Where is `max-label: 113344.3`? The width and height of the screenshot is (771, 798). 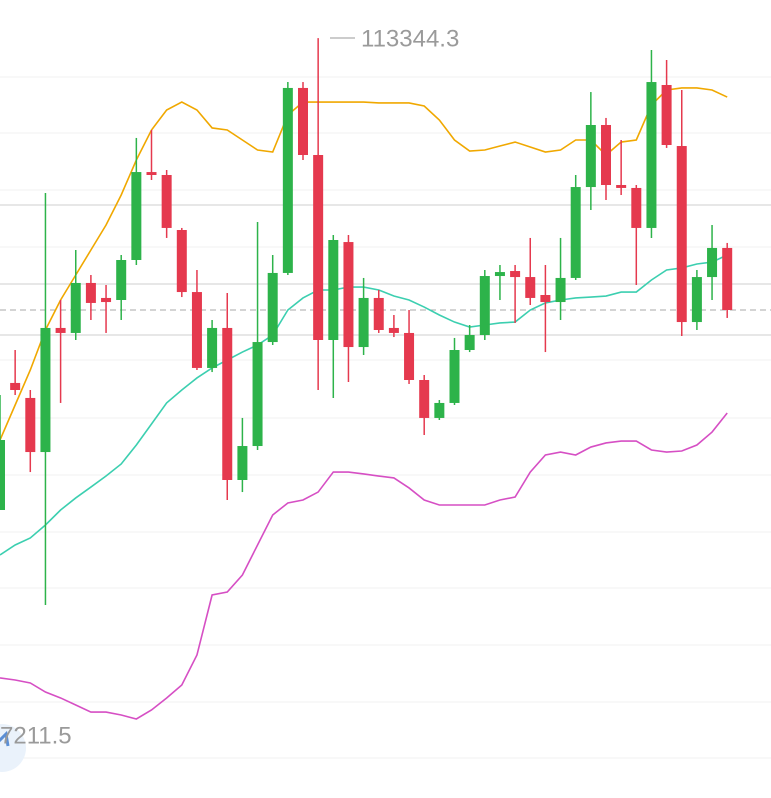
max-label: 113344.3 is located at coordinates (410, 38).